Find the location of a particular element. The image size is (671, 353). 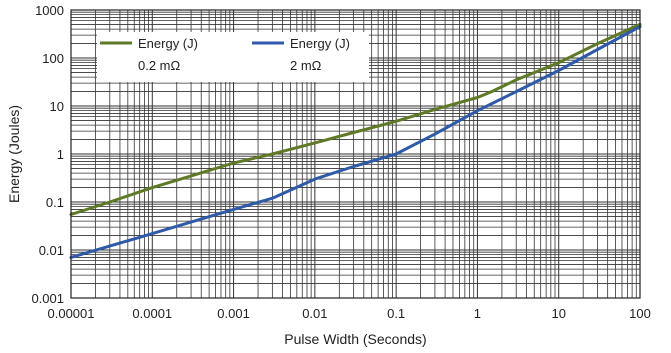

legend-sublabel-1: 0.2 mΩ is located at coordinates (159, 65).